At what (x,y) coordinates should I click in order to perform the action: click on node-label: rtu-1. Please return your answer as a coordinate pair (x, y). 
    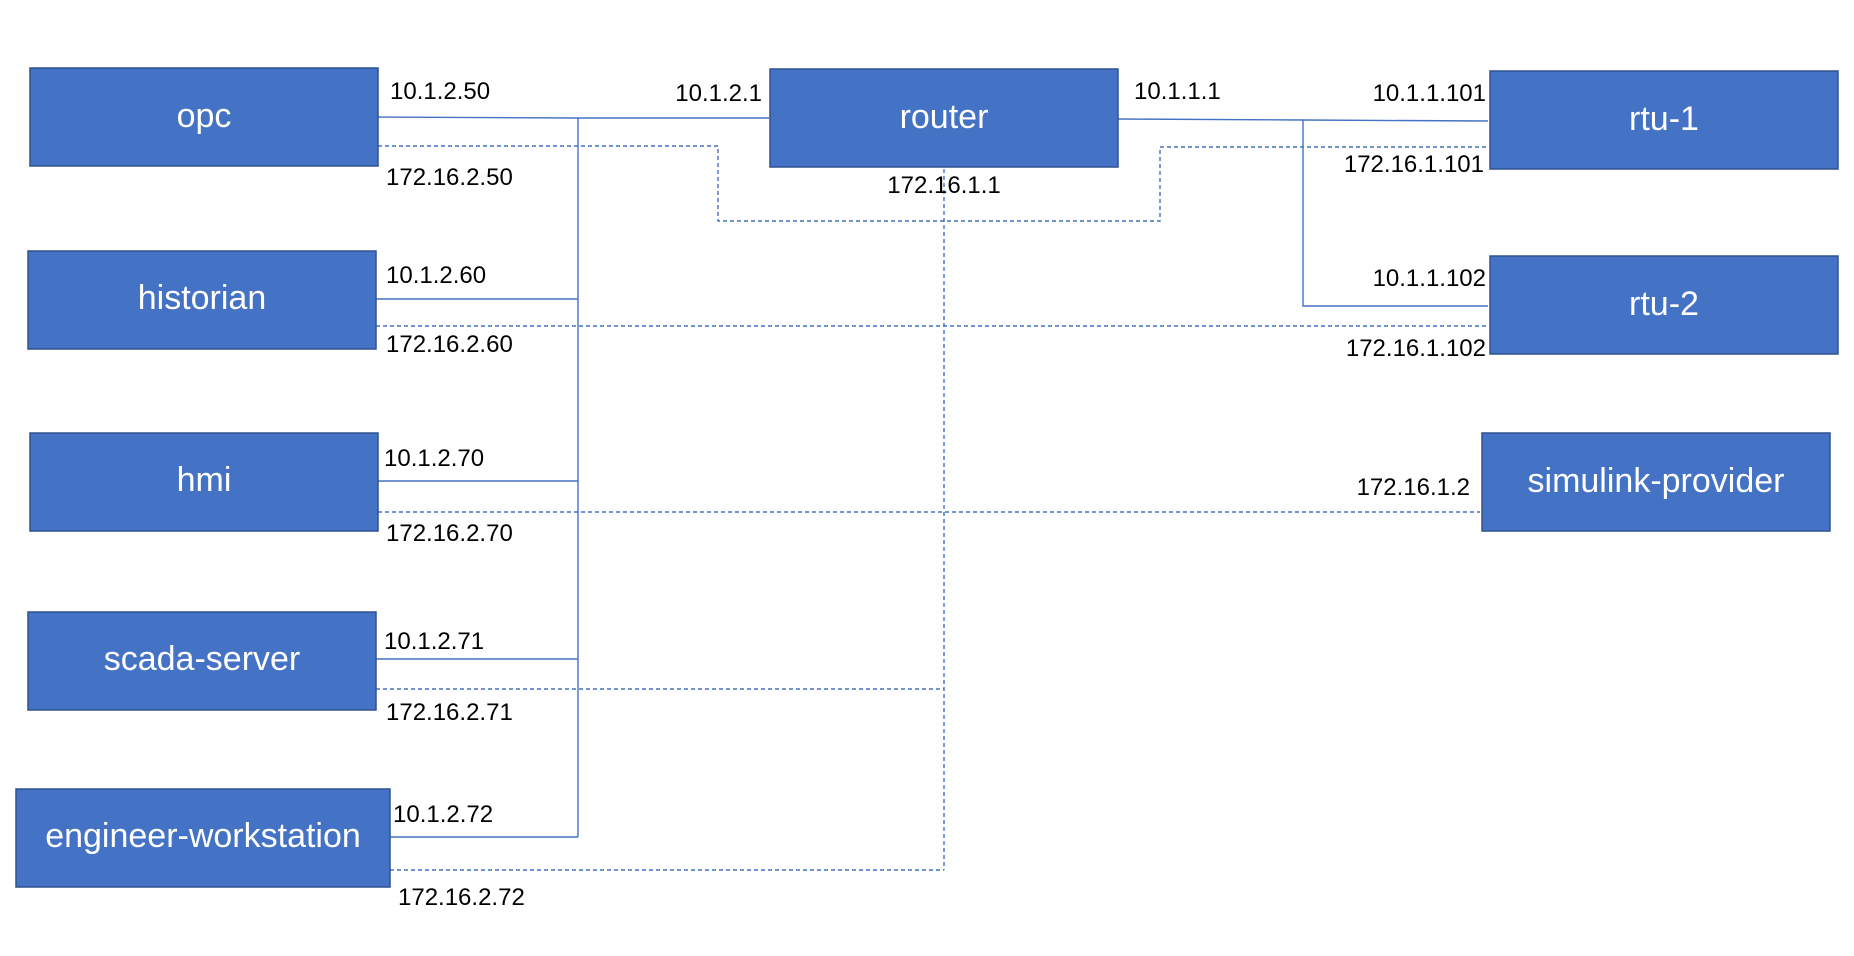
    Looking at the image, I should click on (1664, 119).